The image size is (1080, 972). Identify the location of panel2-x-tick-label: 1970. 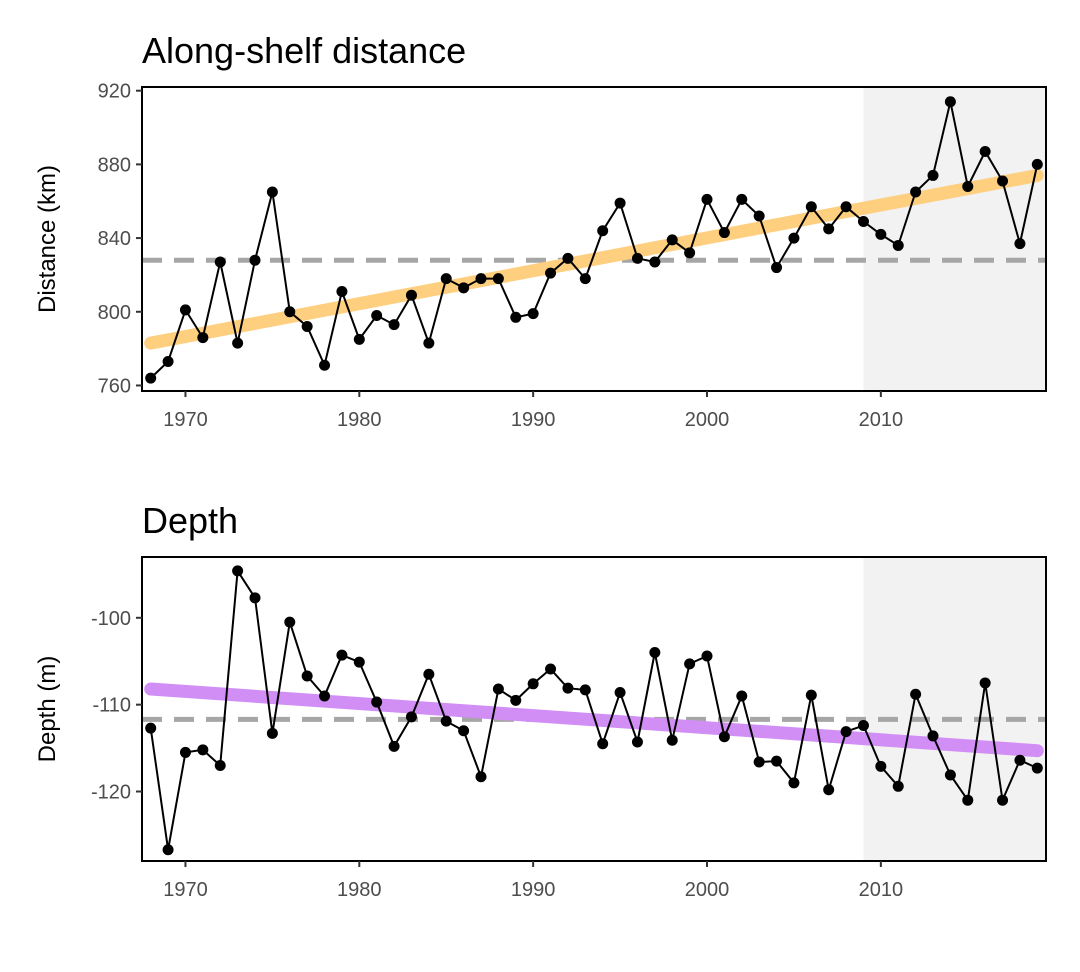
(185, 890).